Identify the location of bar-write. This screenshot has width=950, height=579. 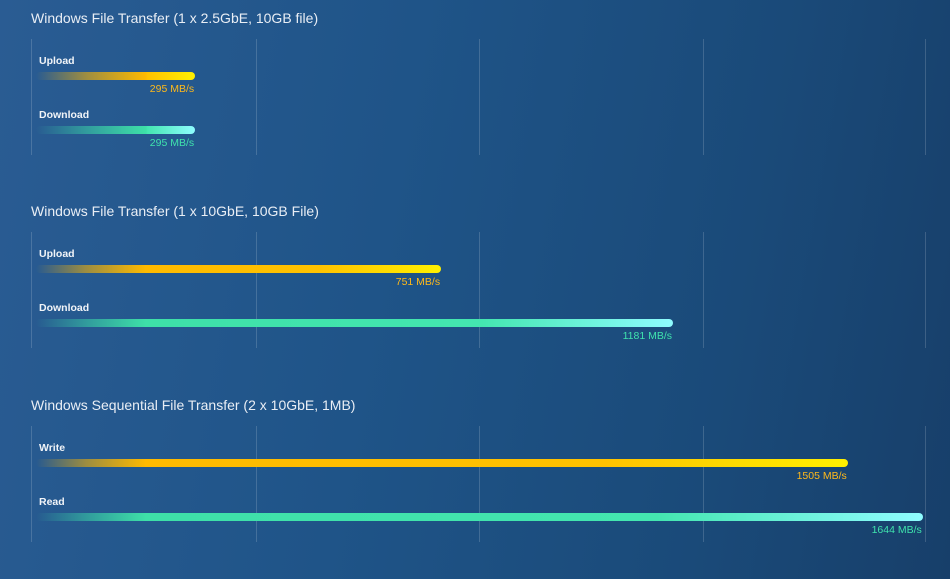
(442, 463).